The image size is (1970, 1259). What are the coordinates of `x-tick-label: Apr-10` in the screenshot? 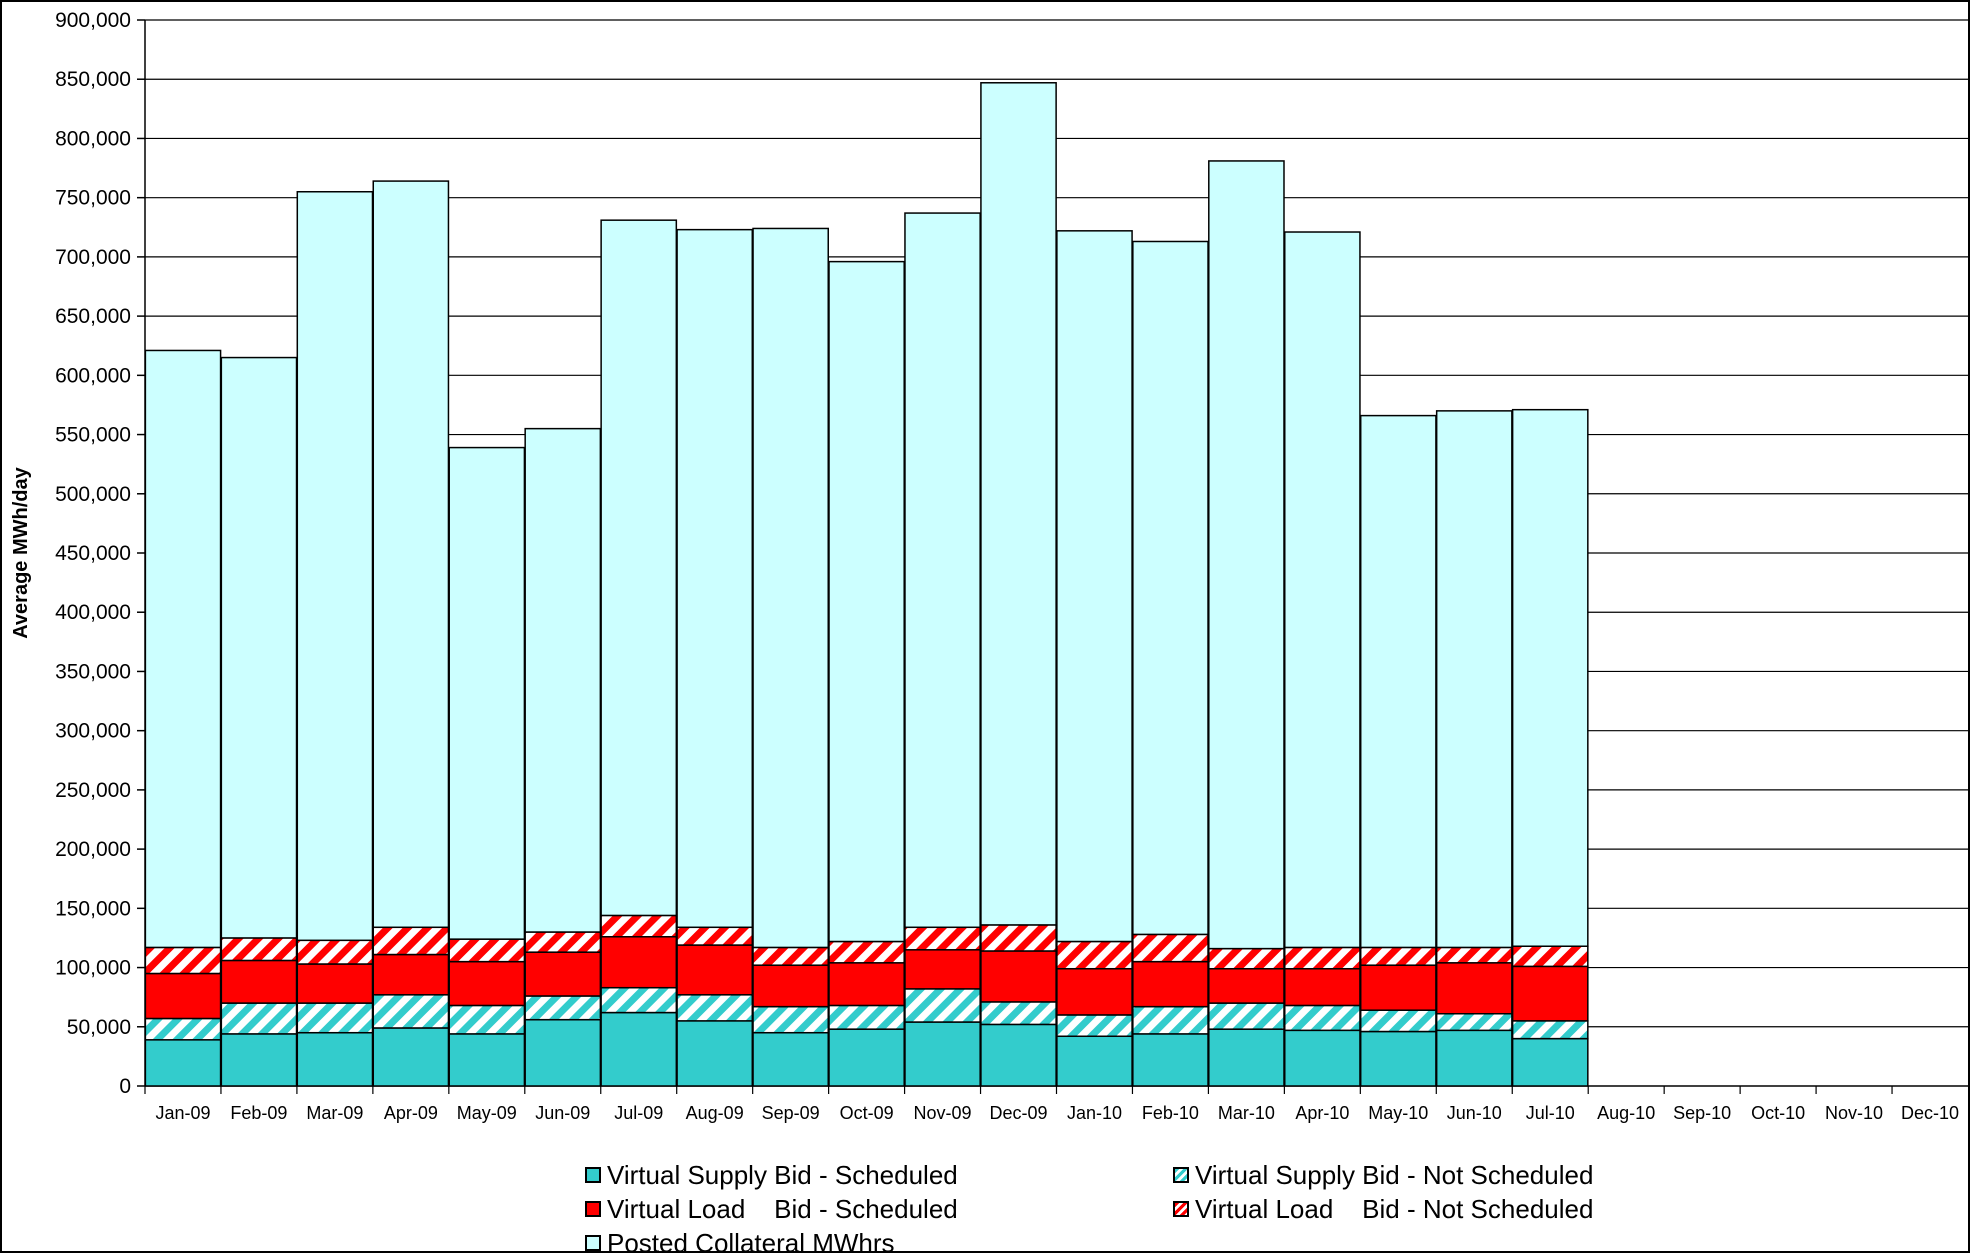 It's located at (1322, 1113).